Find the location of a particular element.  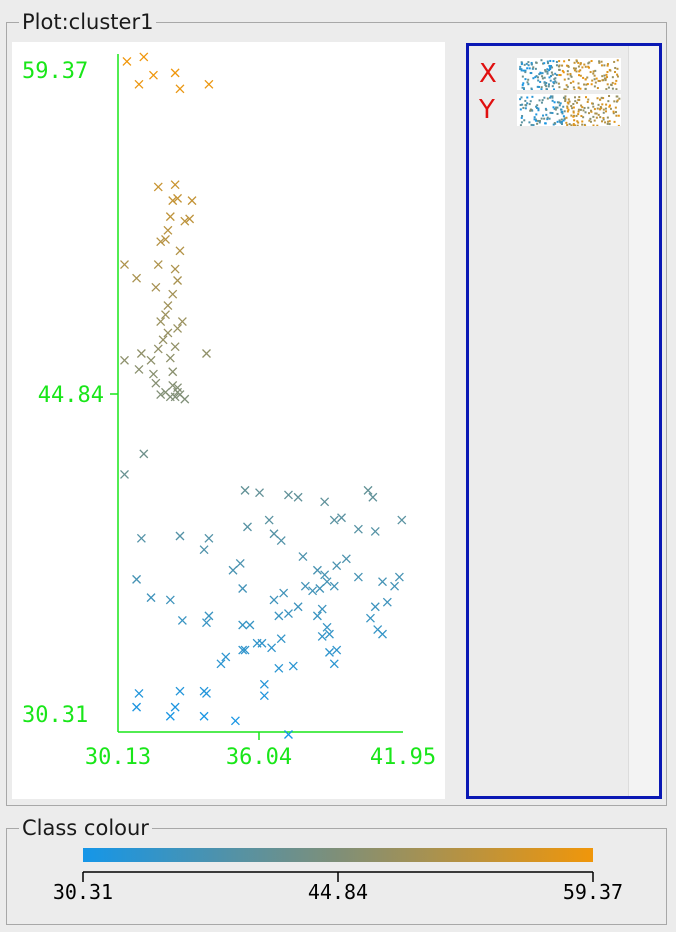

y-axis-thumbnail is located at coordinates (569, 110).